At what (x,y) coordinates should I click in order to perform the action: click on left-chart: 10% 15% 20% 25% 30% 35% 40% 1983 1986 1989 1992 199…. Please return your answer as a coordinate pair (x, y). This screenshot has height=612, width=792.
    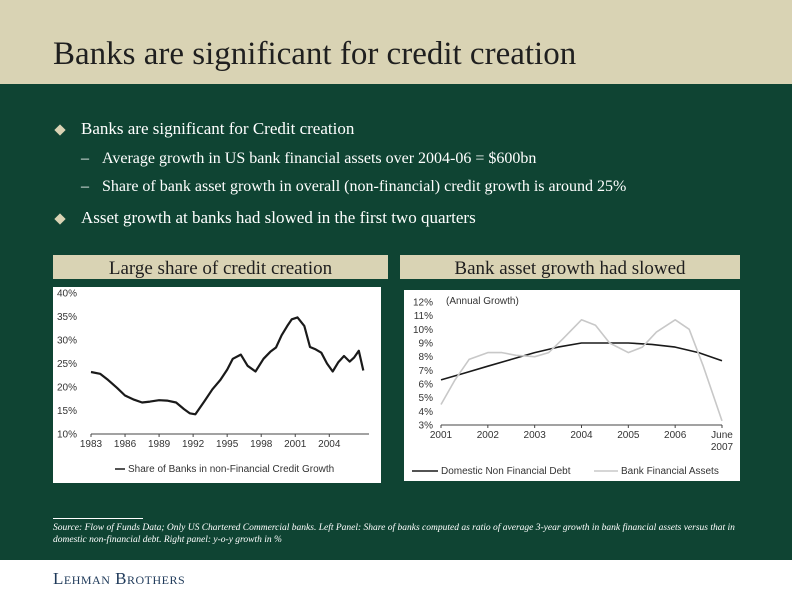
    Looking at the image, I should click on (217, 385).